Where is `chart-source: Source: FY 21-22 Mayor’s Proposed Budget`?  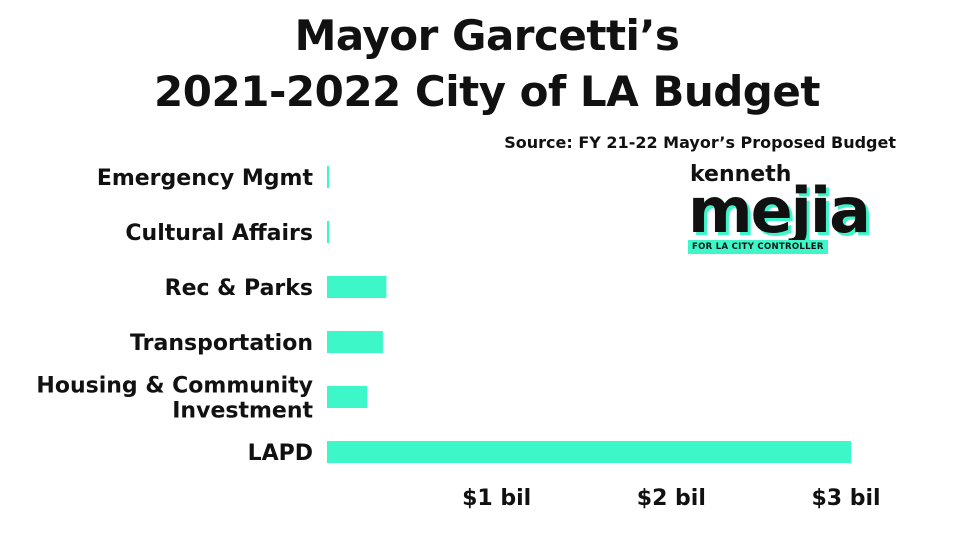
chart-source: Source: FY 21-22 Mayor’s Proposed Budget is located at coordinates (700, 142).